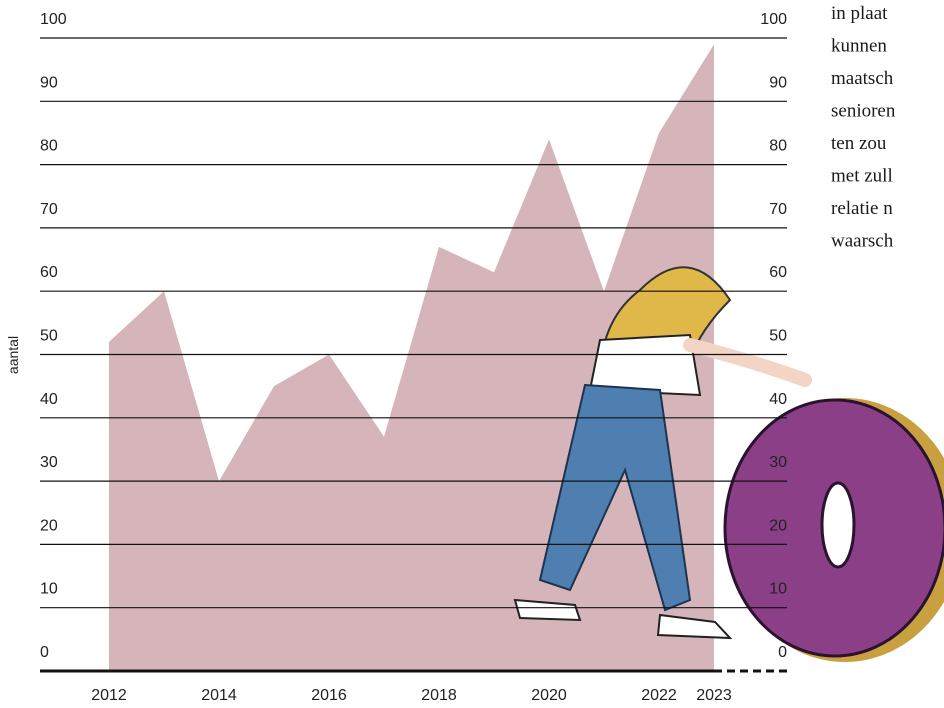 The image size is (944, 708). I want to click on arm, so click(747, 362).